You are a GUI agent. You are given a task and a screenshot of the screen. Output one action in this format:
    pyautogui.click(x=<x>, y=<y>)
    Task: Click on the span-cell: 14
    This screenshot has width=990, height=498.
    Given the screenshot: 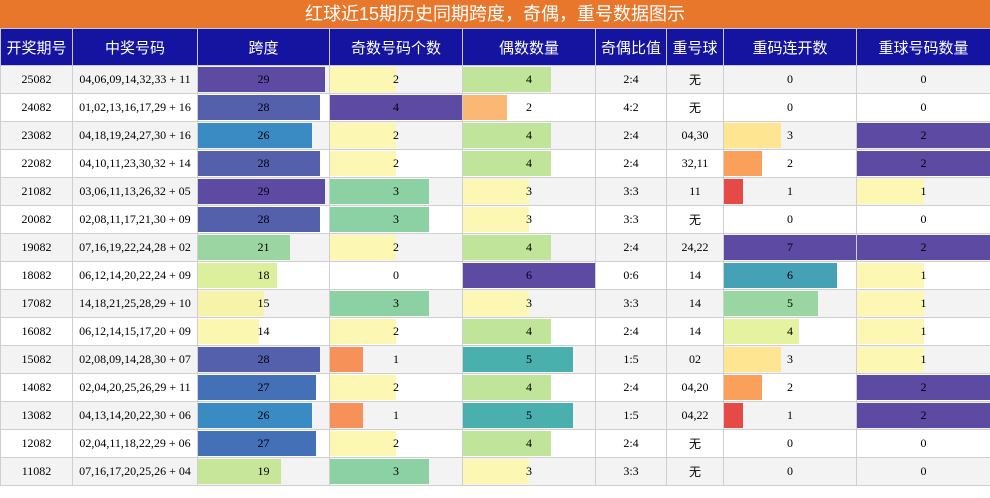 What is the action you would take?
    pyautogui.click(x=263, y=331)
    